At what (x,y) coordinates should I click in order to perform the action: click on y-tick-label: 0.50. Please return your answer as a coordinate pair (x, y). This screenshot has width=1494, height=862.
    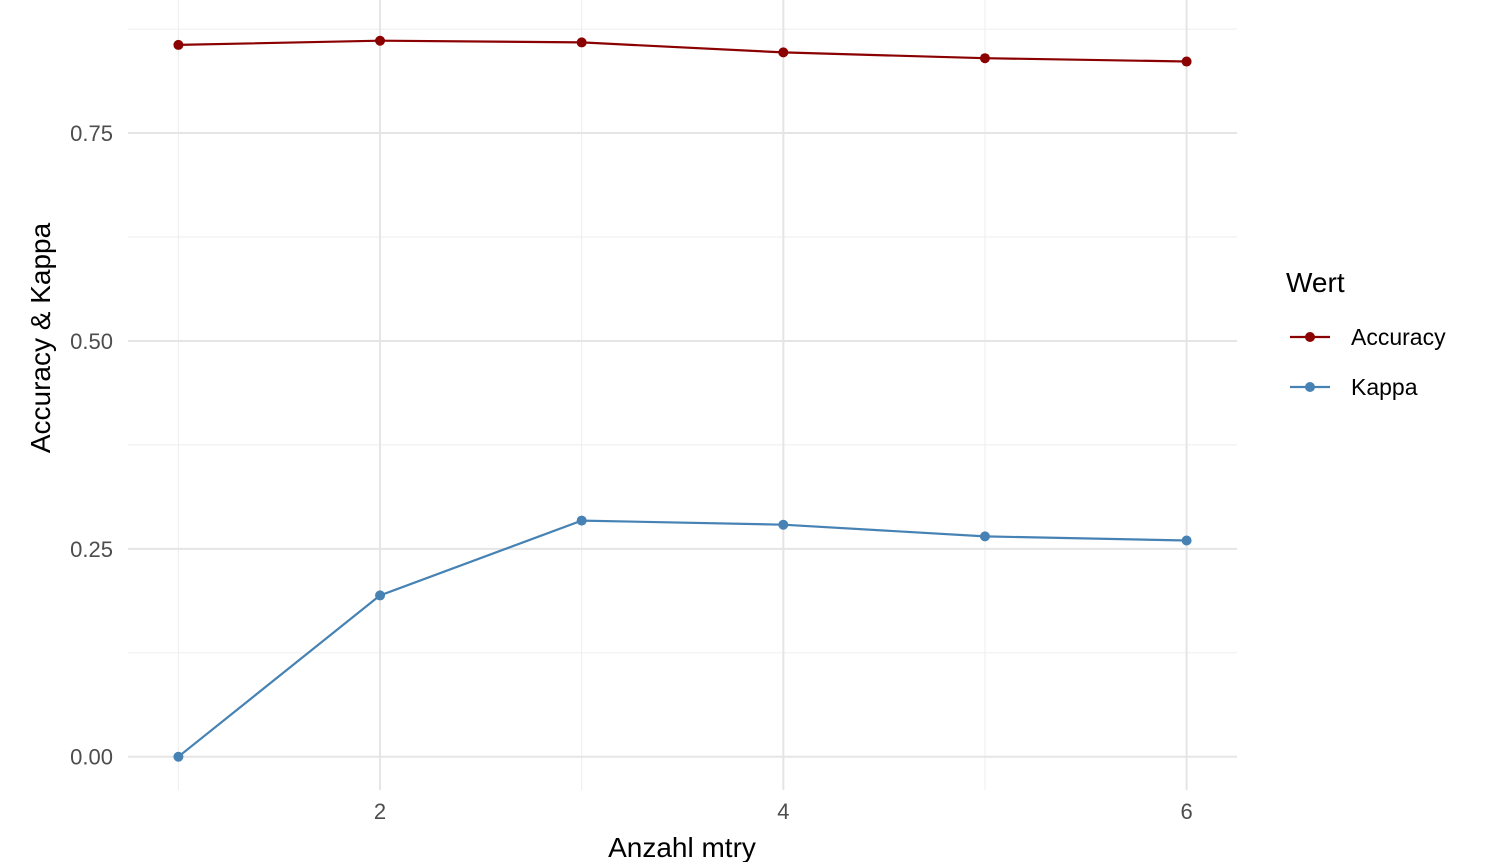
    Looking at the image, I should click on (91, 341).